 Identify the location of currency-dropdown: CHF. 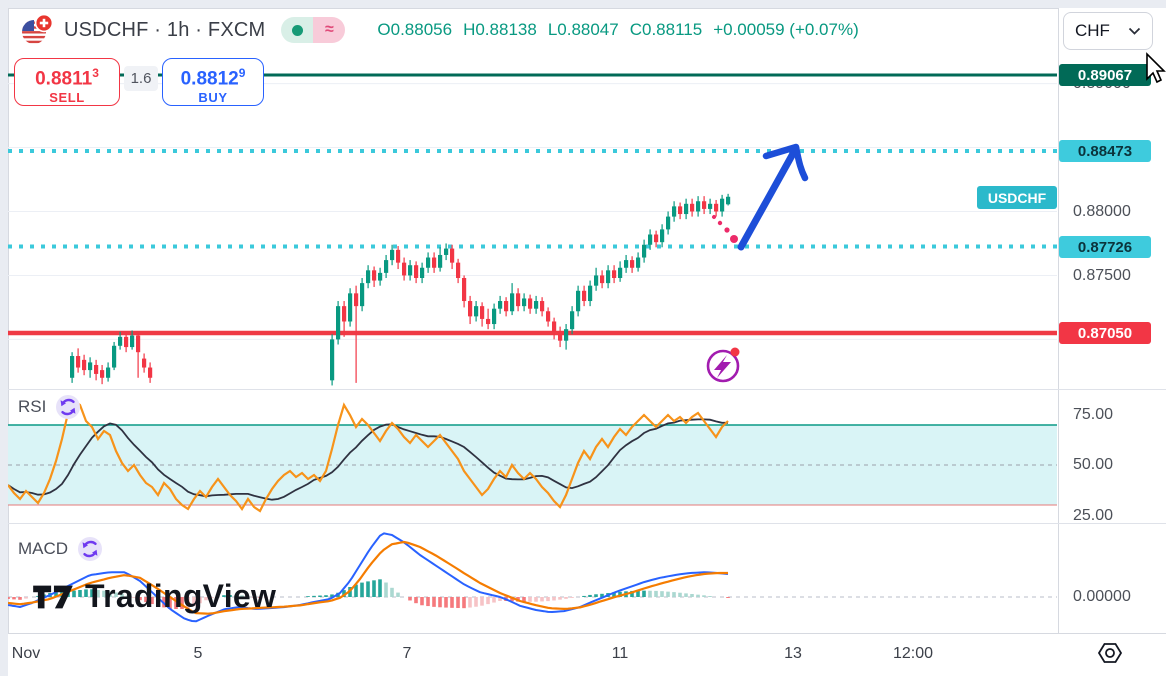
(1108, 31).